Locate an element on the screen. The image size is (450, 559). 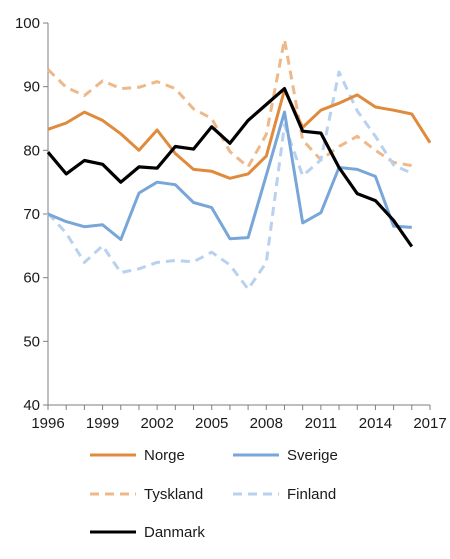
y-tick-label: 40 is located at coordinates (31, 405).